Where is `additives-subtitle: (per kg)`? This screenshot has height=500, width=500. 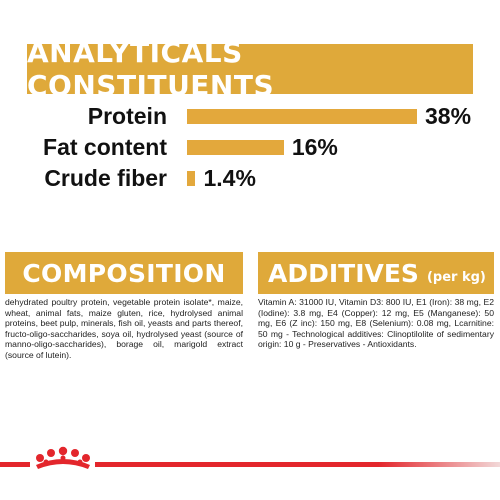 additives-subtitle: (per kg) is located at coordinates (456, 277).